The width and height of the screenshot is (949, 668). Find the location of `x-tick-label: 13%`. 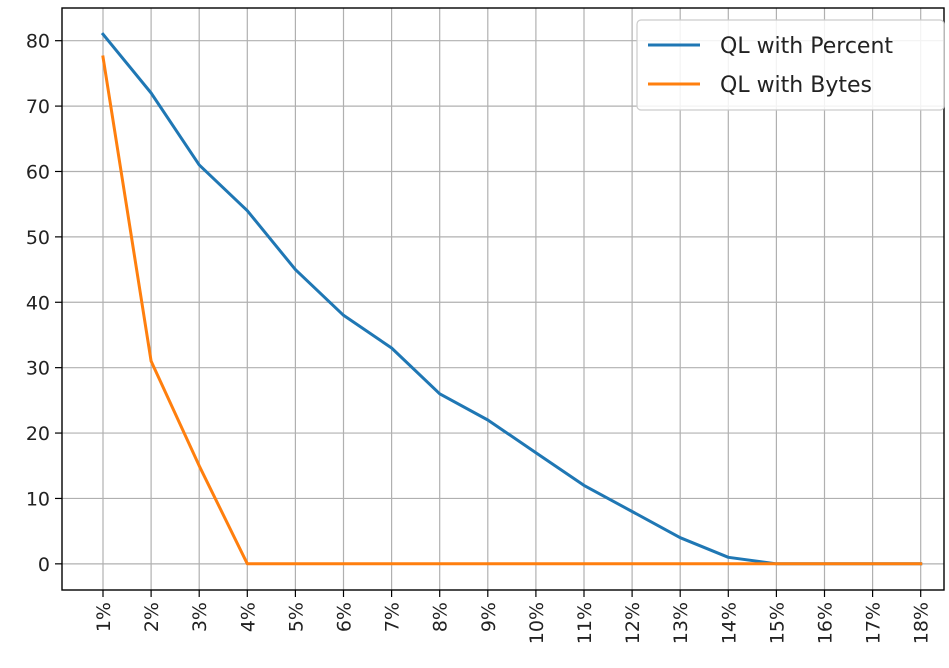

x-tick-label: 13% is located at coordinates (681, 623).